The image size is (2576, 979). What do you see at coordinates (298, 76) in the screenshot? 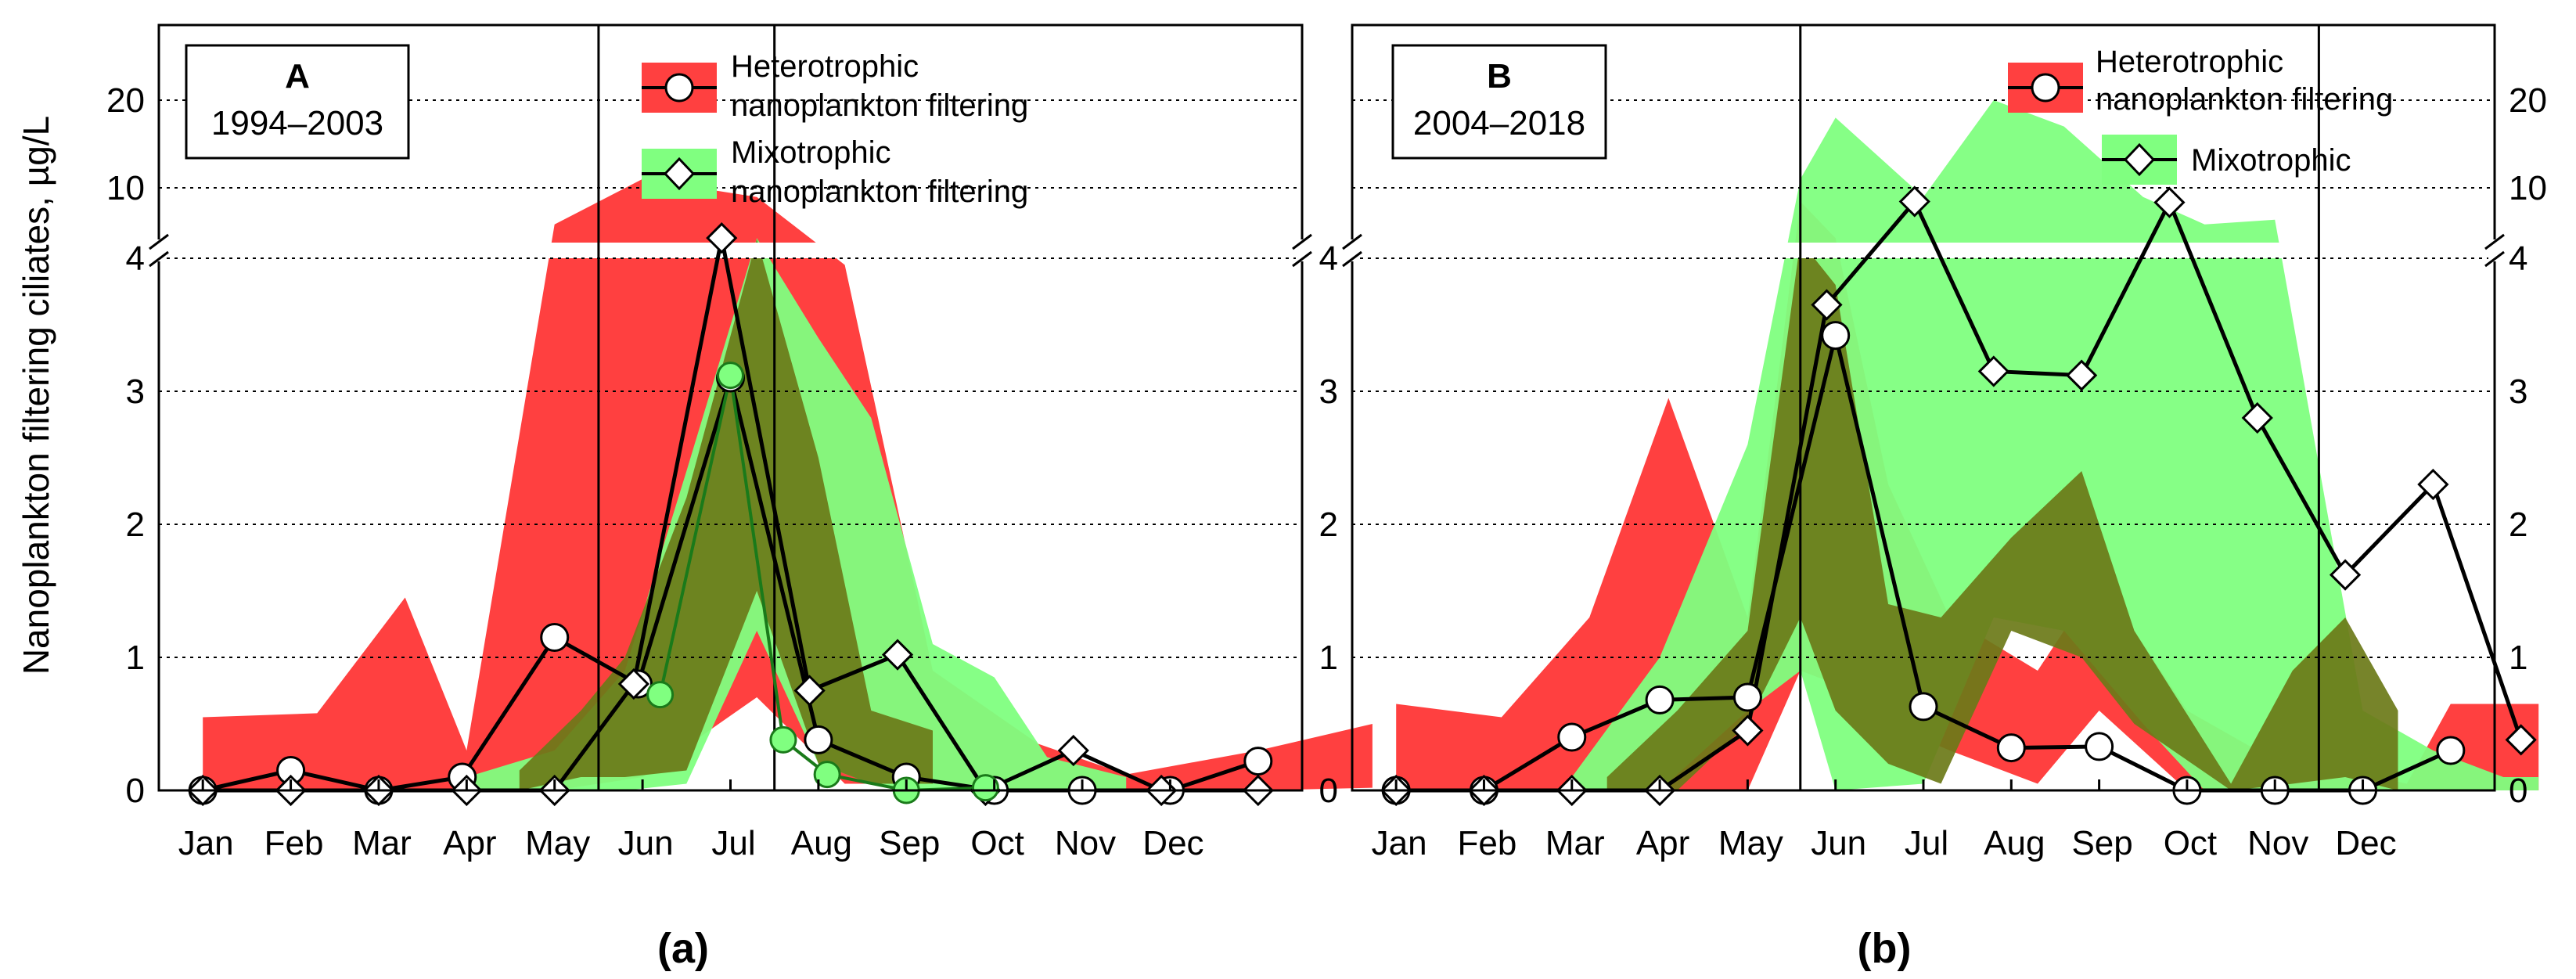
I see `panel-a-letter: A` at bounding box center [298, 76].